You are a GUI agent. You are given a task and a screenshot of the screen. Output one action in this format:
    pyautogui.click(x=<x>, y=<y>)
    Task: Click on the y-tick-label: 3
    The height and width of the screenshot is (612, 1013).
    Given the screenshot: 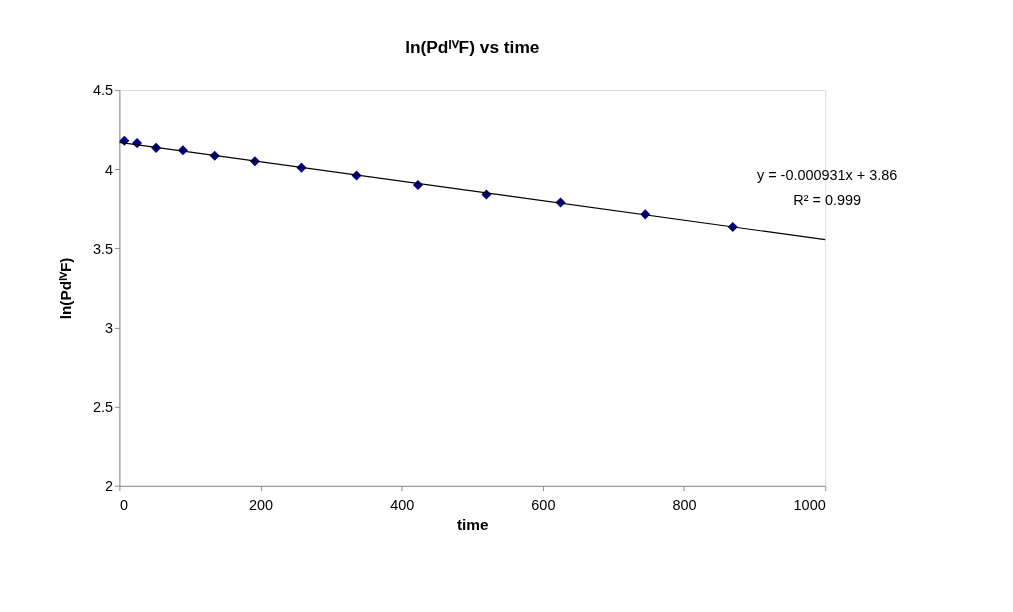 What is the action you would take?
    pyautogui.click(x=109, y=327)
    